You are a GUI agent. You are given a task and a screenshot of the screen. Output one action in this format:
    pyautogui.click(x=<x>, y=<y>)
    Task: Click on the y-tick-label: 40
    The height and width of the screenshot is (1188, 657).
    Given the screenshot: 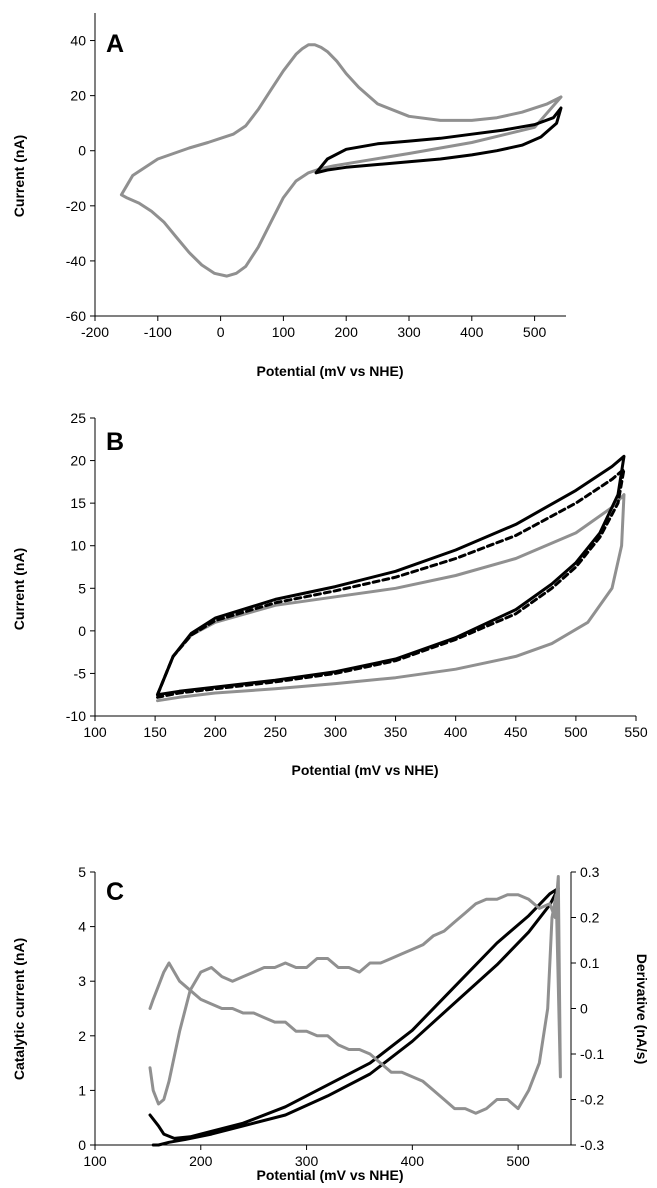 What is the action you would take?
    pyautogui.click(x=78, y=41)
    